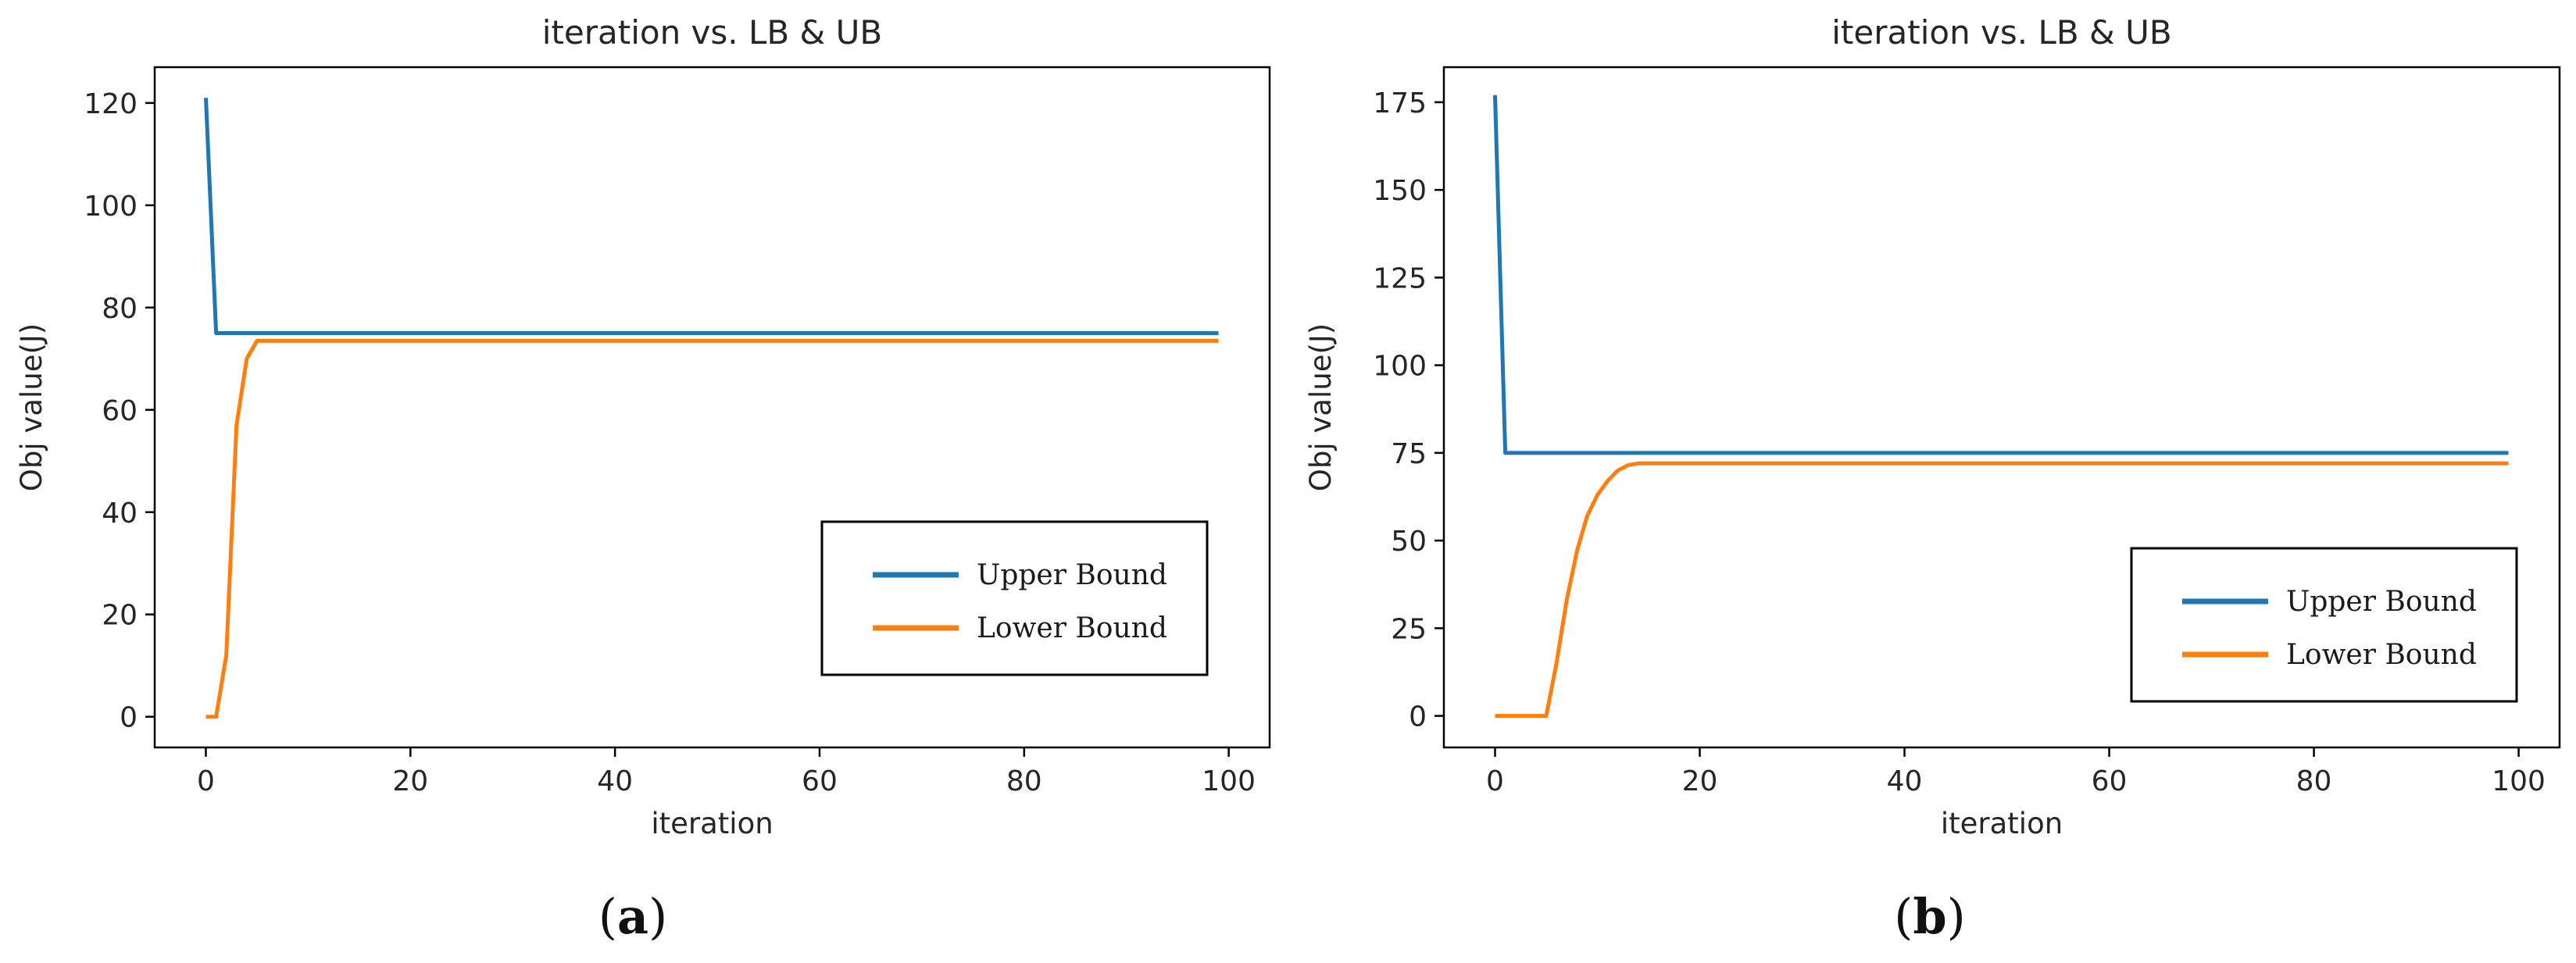  I want to click on y-tick-label: 25, so click(1409, 629).